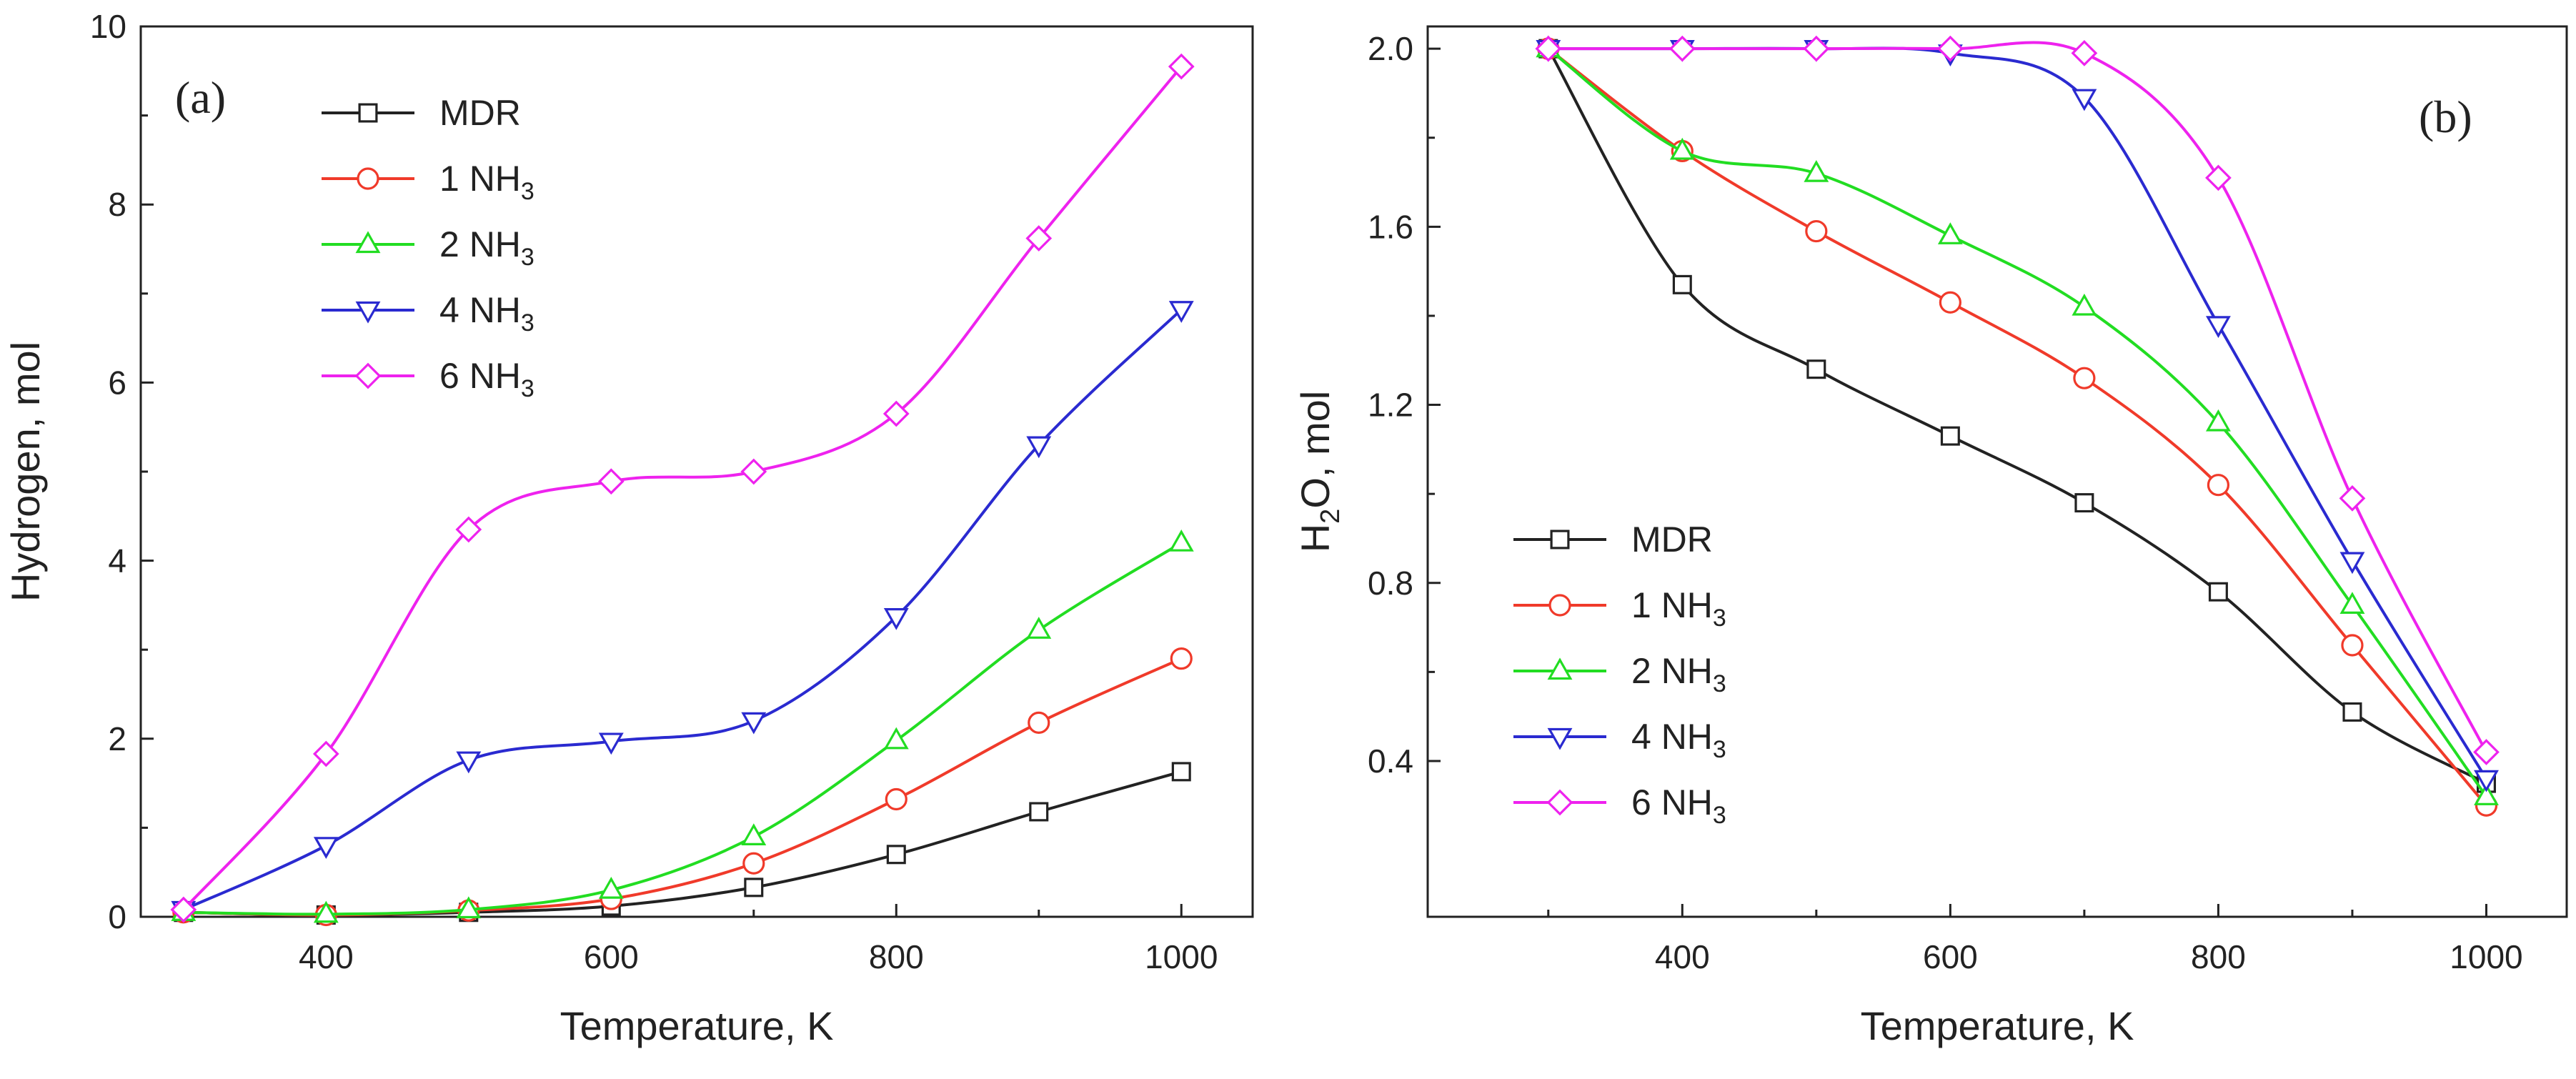  I want to click on y-tick-label: 0, so click(117, 916).